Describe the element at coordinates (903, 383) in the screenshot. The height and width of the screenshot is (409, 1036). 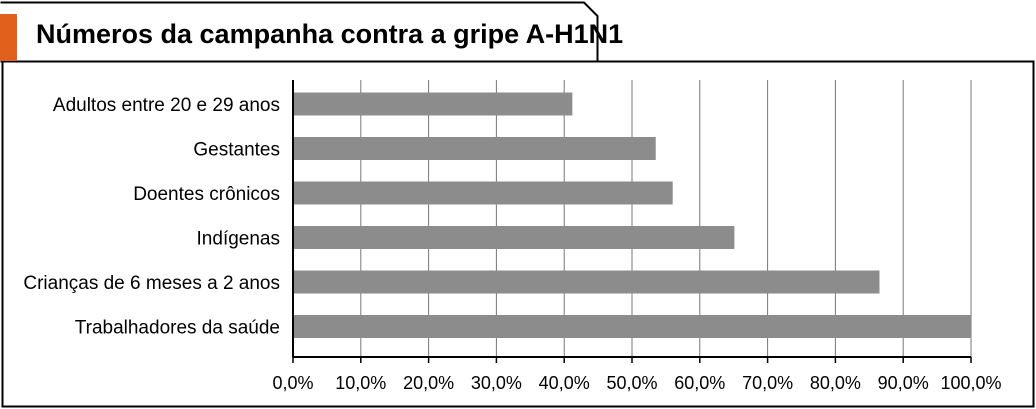
I see `x-tick-label: 90,0%` at that location.